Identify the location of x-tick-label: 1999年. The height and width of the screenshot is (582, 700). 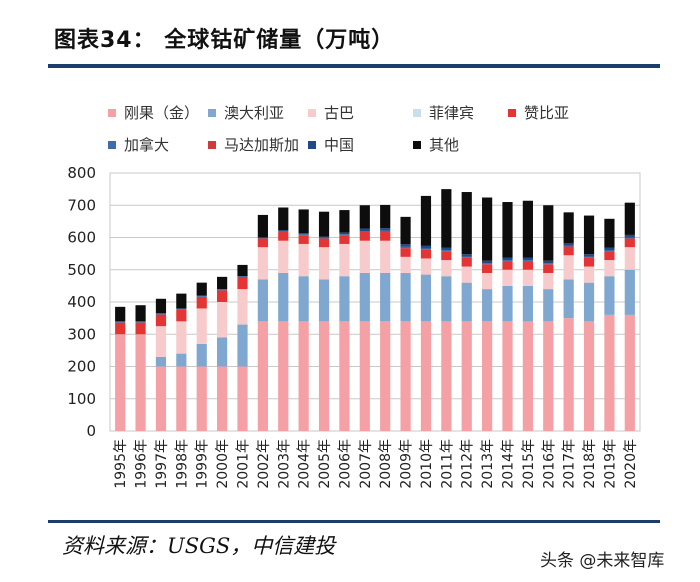
(203, 464).